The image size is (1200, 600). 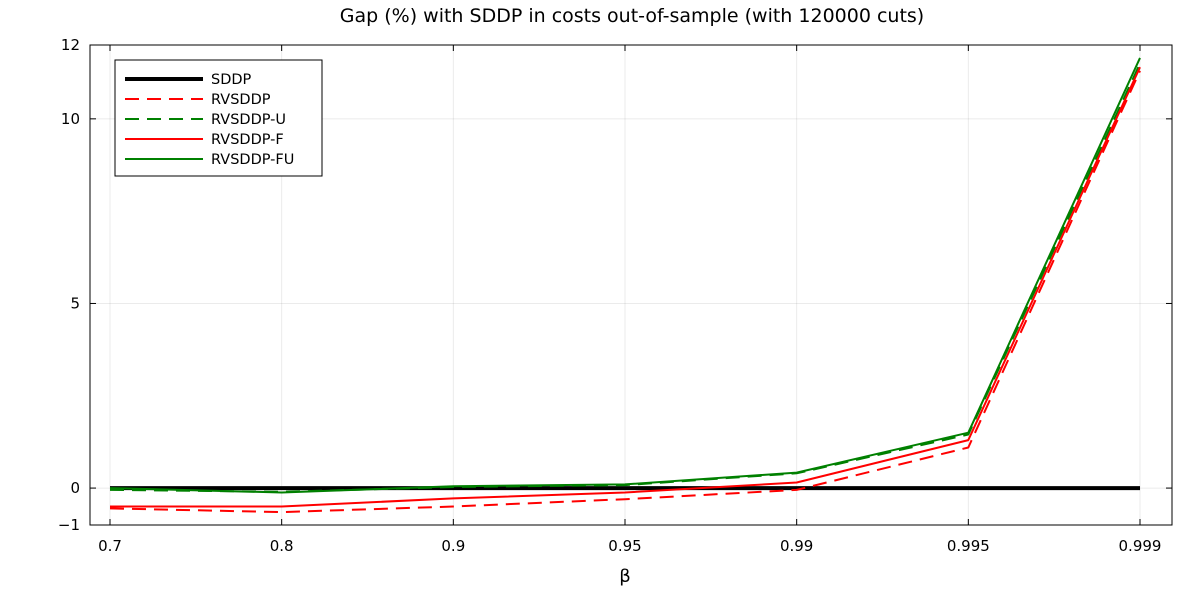 What do you see at coordinates (75, 303) in the screenshot?
I see `y-tick-label: 5` at bounding box center [75, 303].